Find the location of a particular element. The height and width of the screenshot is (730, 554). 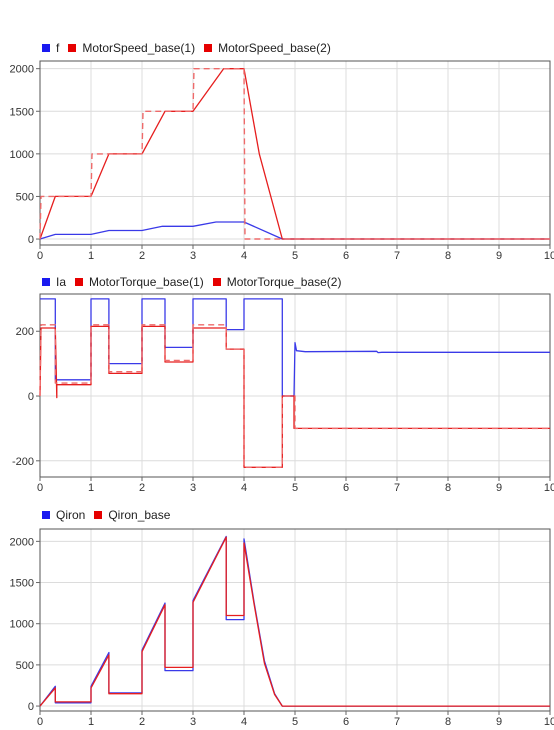

speed-legend: f MotorSpeed_base(1) MotorSpeed_base(2) is located at coordinates (191, 48).